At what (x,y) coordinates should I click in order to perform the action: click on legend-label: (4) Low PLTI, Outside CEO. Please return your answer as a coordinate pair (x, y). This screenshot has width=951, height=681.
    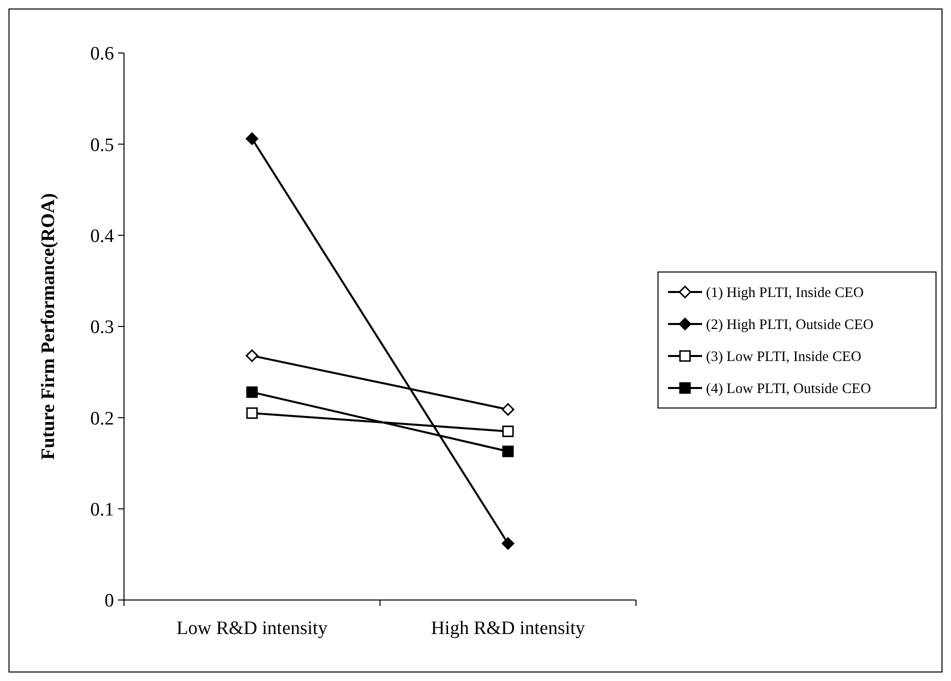
    Looking at the image, I should click on (788, 389).